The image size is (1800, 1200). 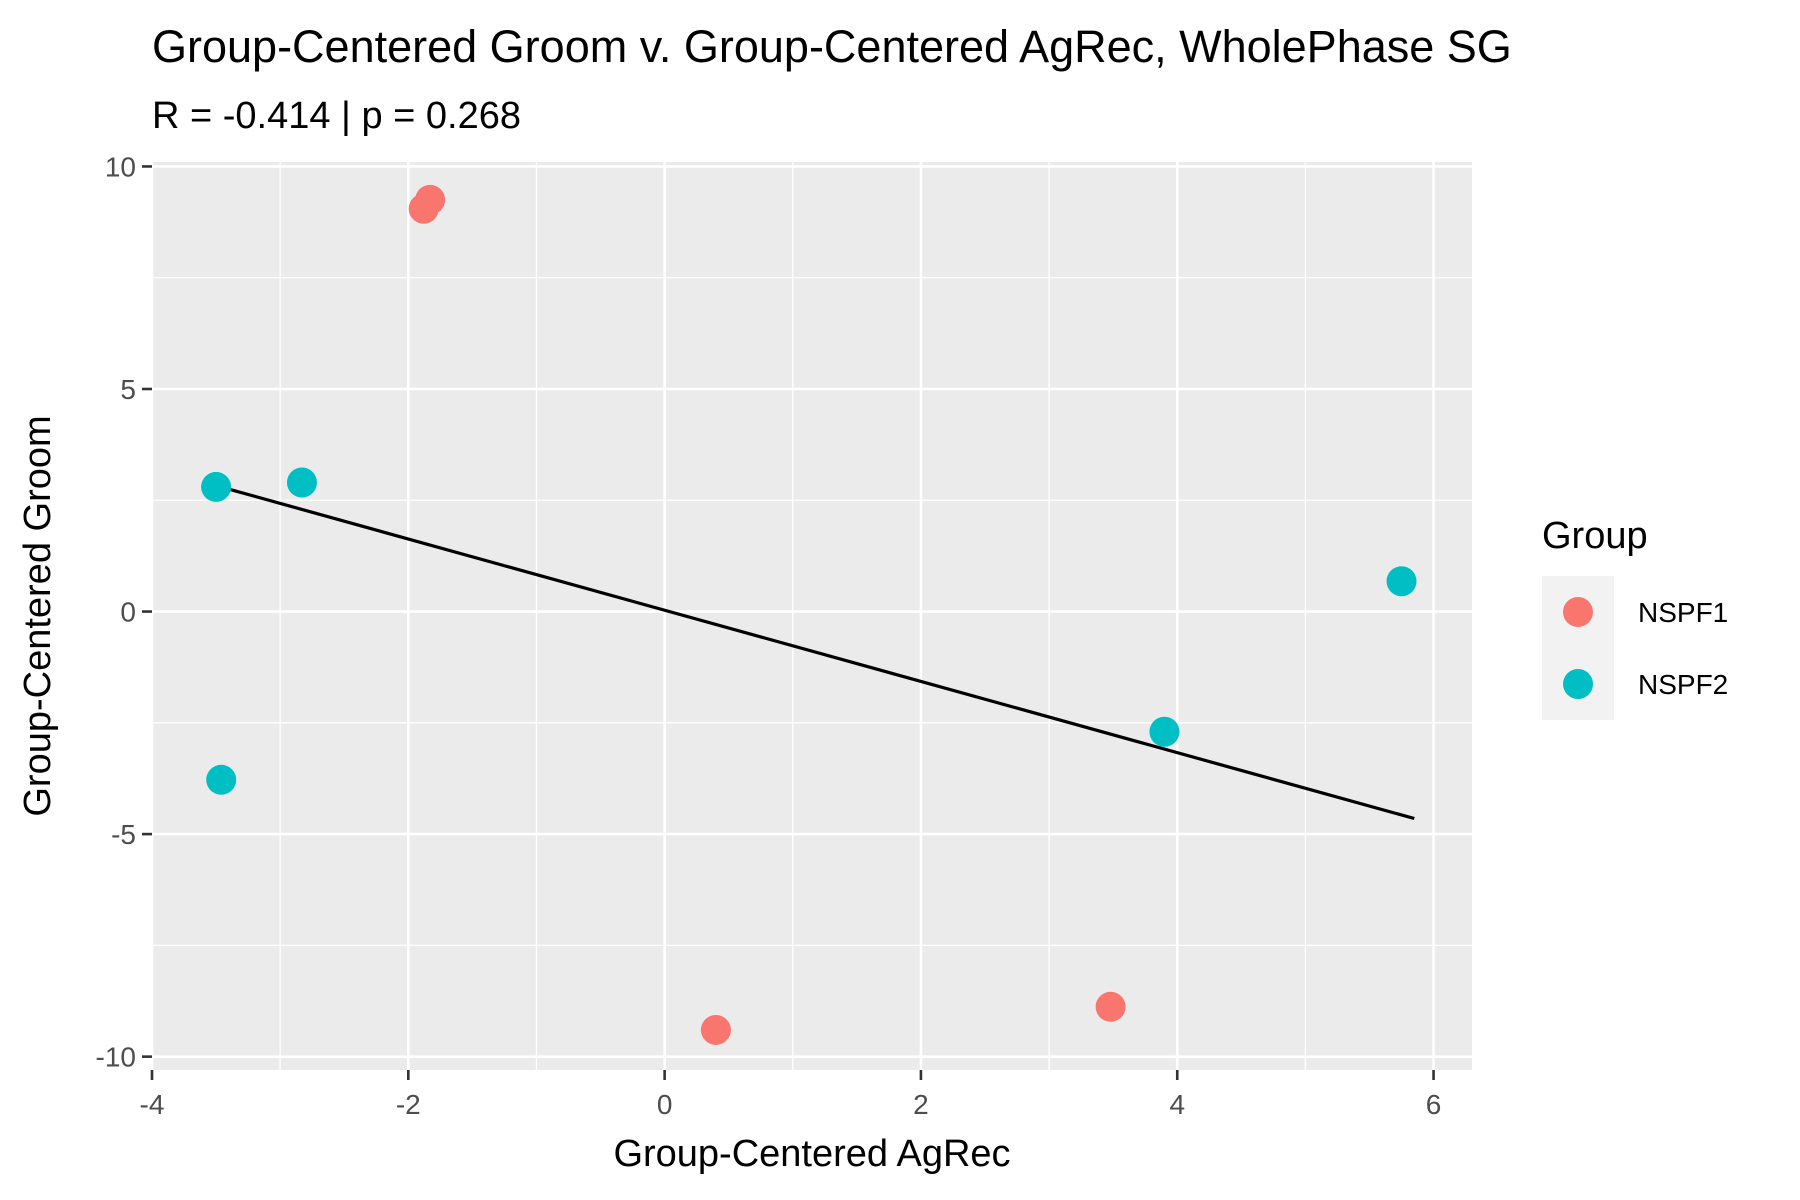 What do you see at coordinates (1635, 617) in the screenshot?
I see `legend: Group NSPF1 NSPF2` at bounding box center [1635, 617].